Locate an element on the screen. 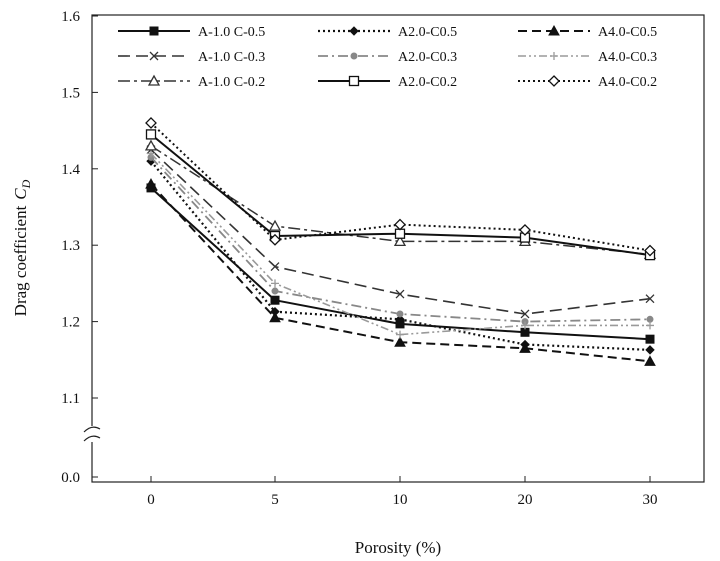 The width and height of the screenshot is (720, 561). x-tick-label: 20 is located at coordinates (525, 500).